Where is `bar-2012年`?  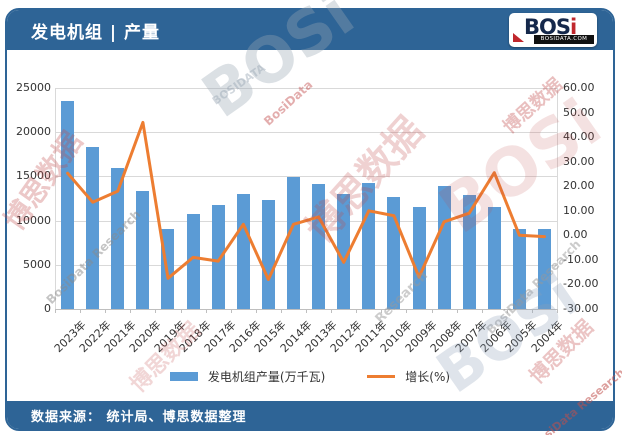 bar-2012年 is located at coordinates (344, 251).